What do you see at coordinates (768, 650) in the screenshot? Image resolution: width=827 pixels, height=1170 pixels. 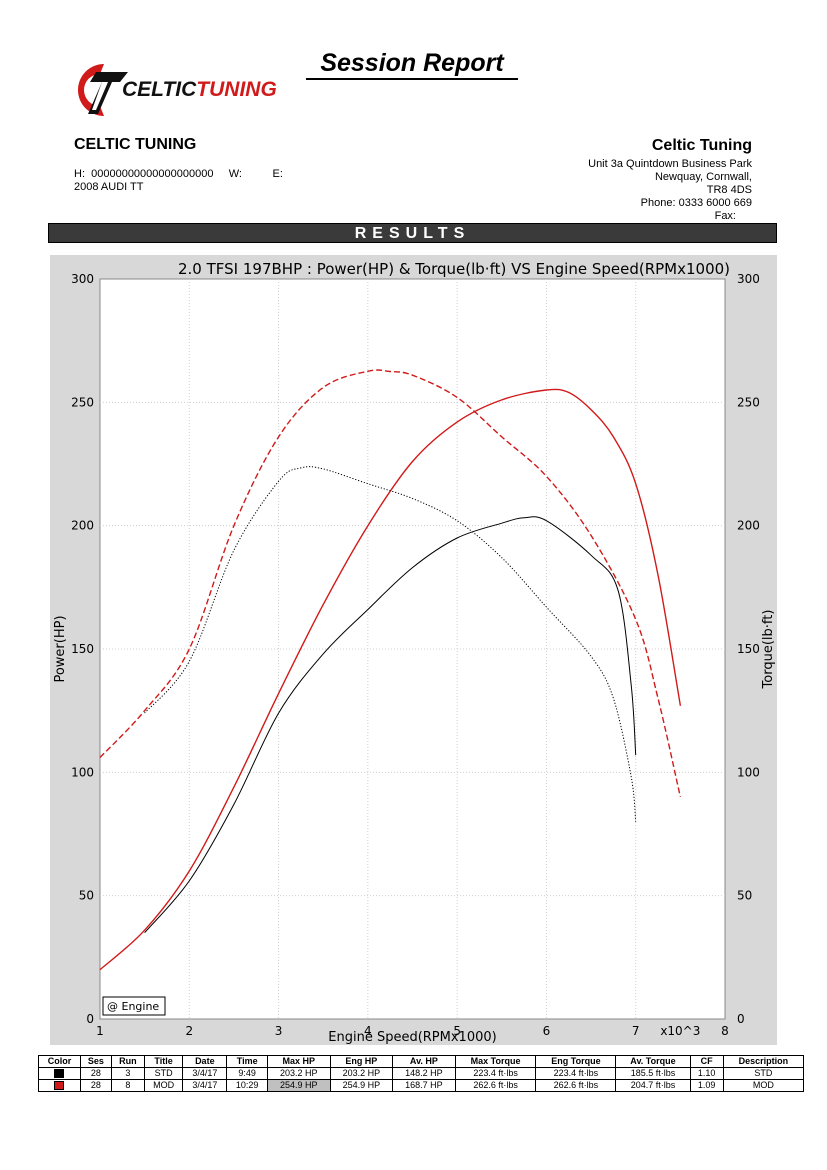 I see `y-axis-right-label: Torque(lb·ft)` at bounding box center [768, 650].